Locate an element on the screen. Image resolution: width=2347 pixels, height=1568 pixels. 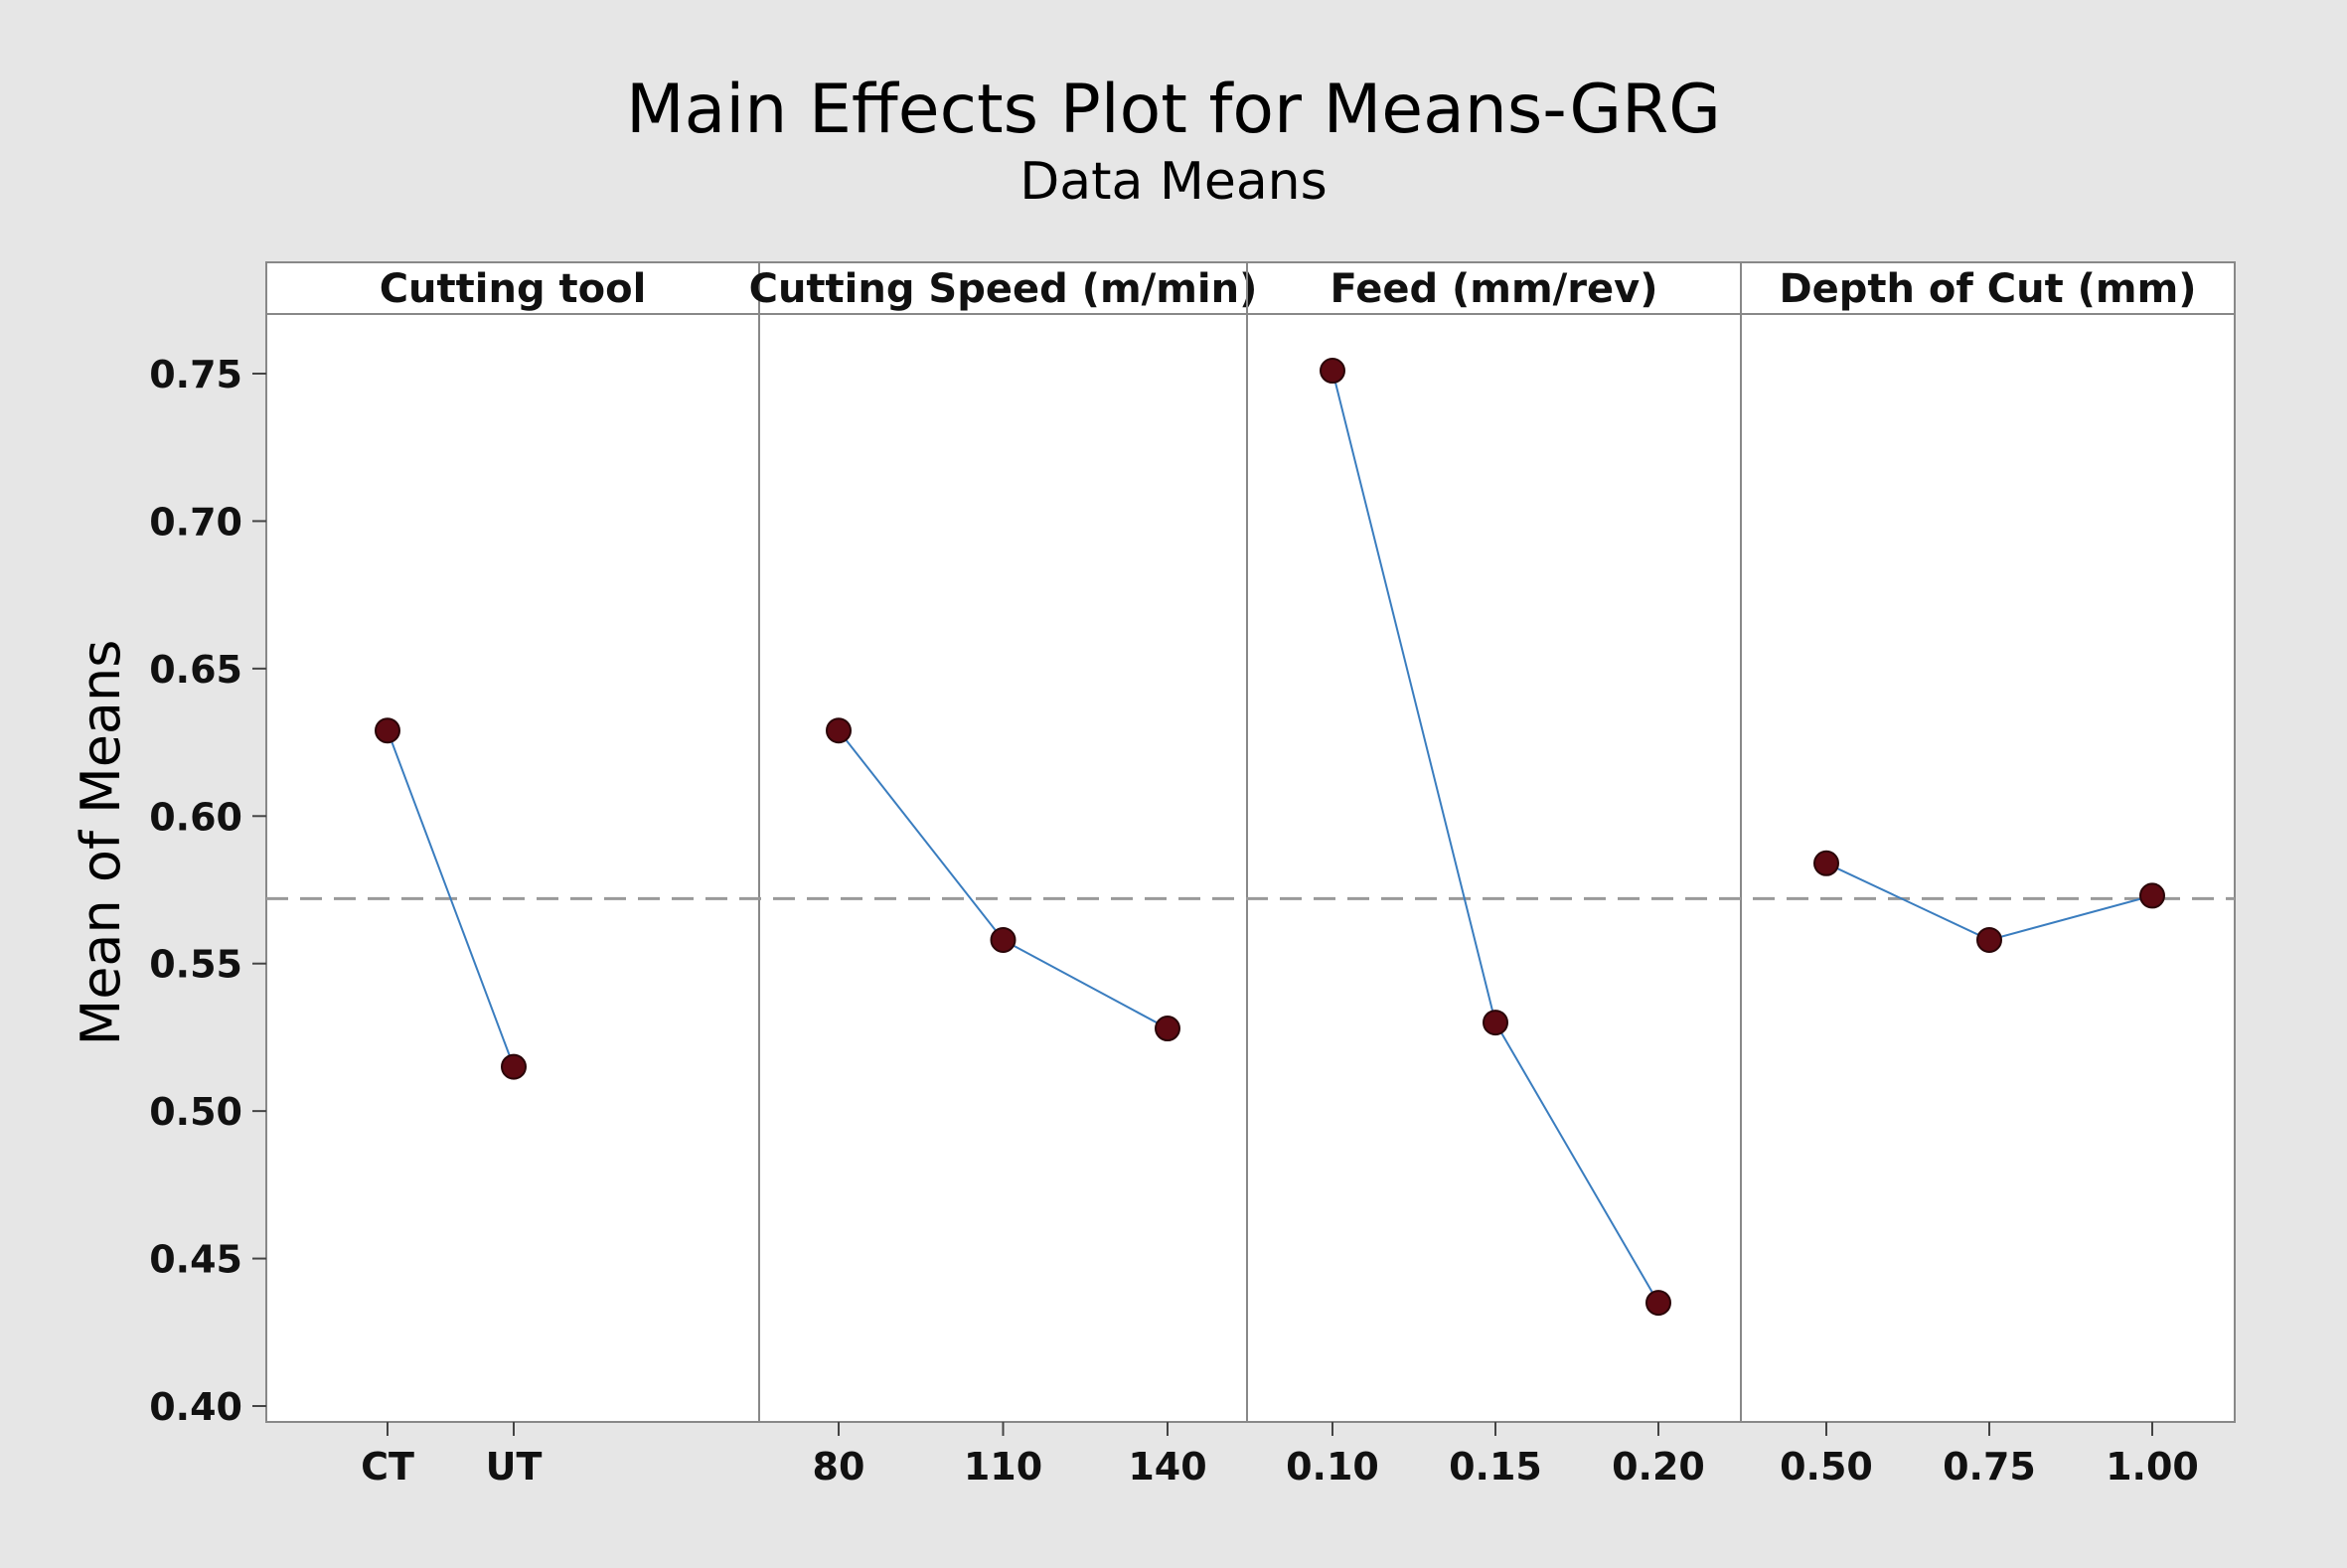
panel-header-label: Feed (mm/rev) is located at coordinates (1494, 289).